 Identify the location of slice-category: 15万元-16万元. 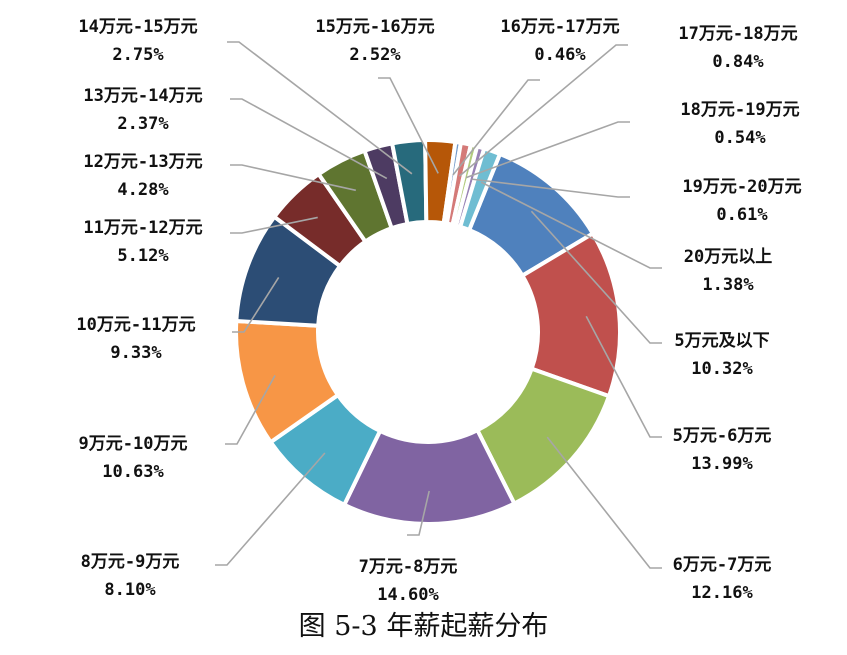
(375, 27).